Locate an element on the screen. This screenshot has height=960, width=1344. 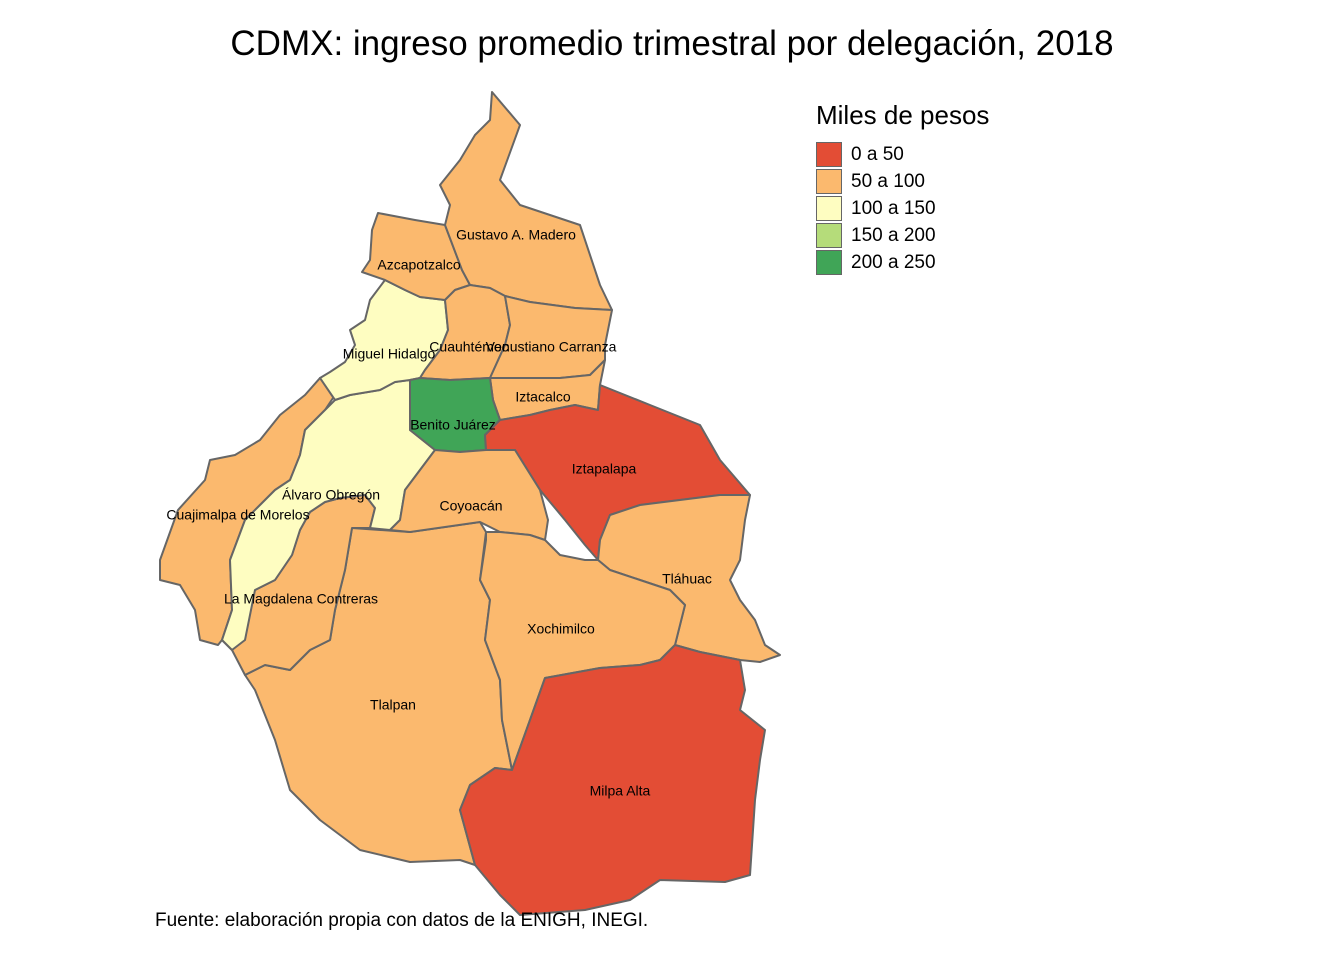
label-iztapalapa: Iztapalapa is located at coordinates (604, 469).